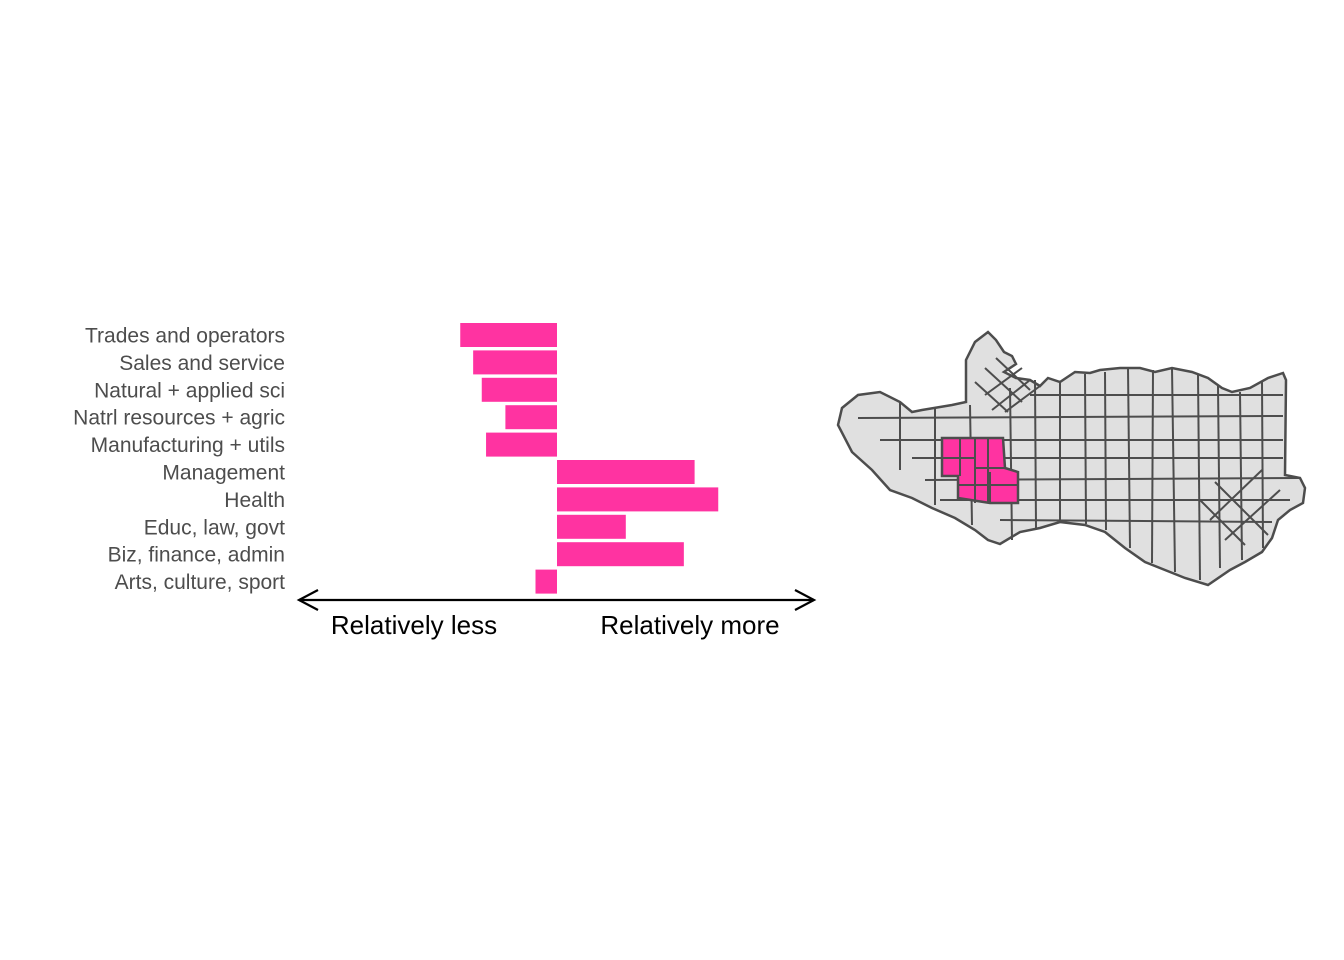  Describe the element at coordinates (508, 335) in the screenshot. I see `bar-trades-and-operators` at that location.